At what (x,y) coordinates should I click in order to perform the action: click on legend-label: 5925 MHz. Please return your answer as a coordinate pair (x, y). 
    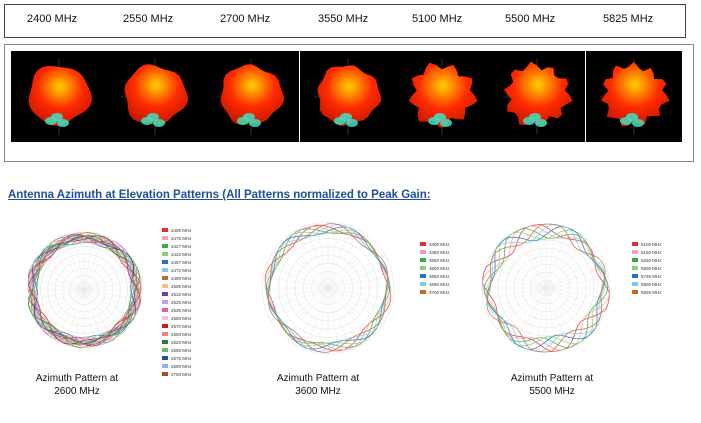
    Looking at the image, I should click on (651, 292).